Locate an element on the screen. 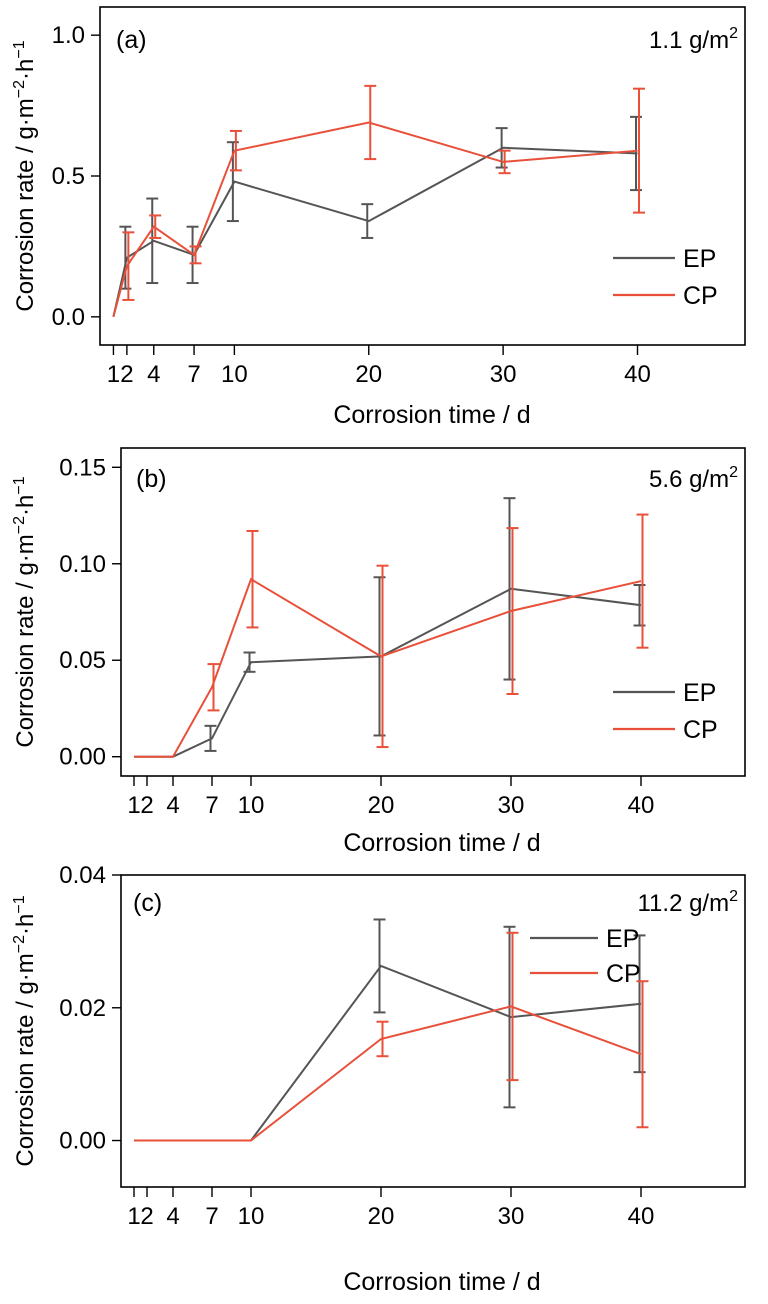 Image resolution: width=768 pixels, height=1304 pixels. y-tick-label: 1.0 is located at coordinates (68, 35).